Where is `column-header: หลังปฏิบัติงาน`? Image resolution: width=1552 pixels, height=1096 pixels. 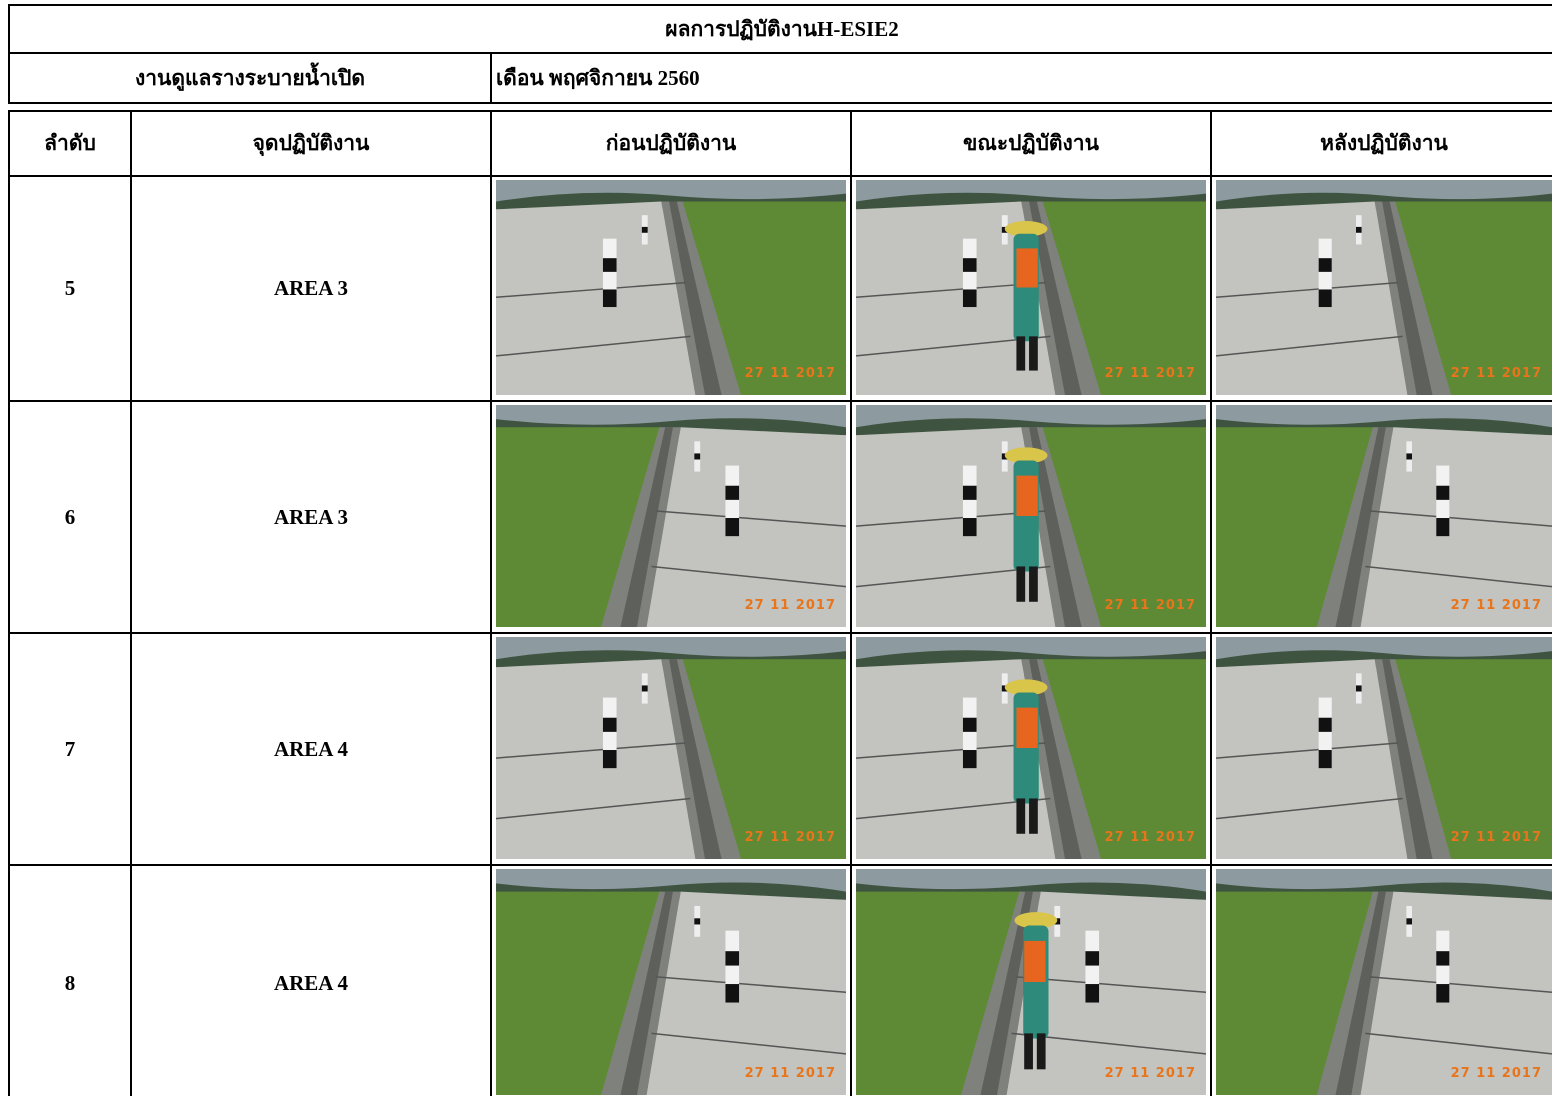 column-header: หลังปฏิบัติงาน is located at coordinates (1381, 143).